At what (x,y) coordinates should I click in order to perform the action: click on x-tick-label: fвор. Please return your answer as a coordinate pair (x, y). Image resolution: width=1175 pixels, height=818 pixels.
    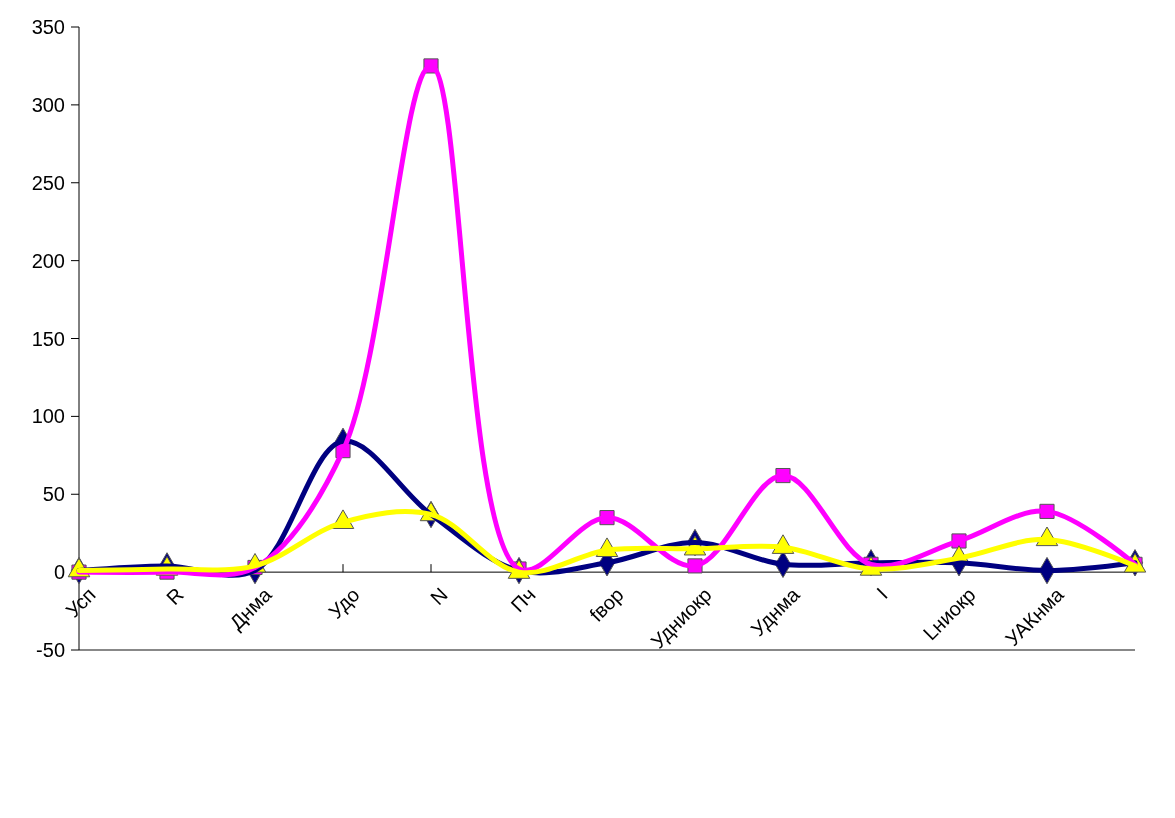
    Looking at the image, I should click on (606, 604).